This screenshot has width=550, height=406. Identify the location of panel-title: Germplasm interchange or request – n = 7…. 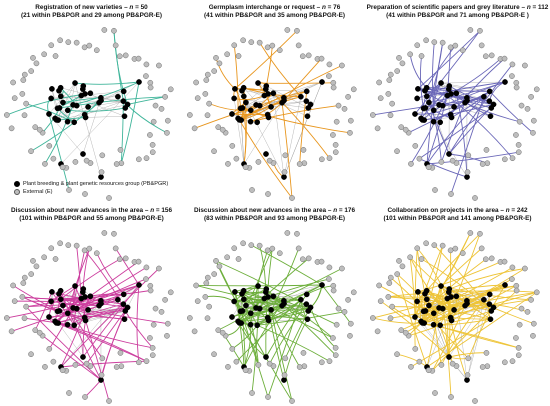
(274, 12).